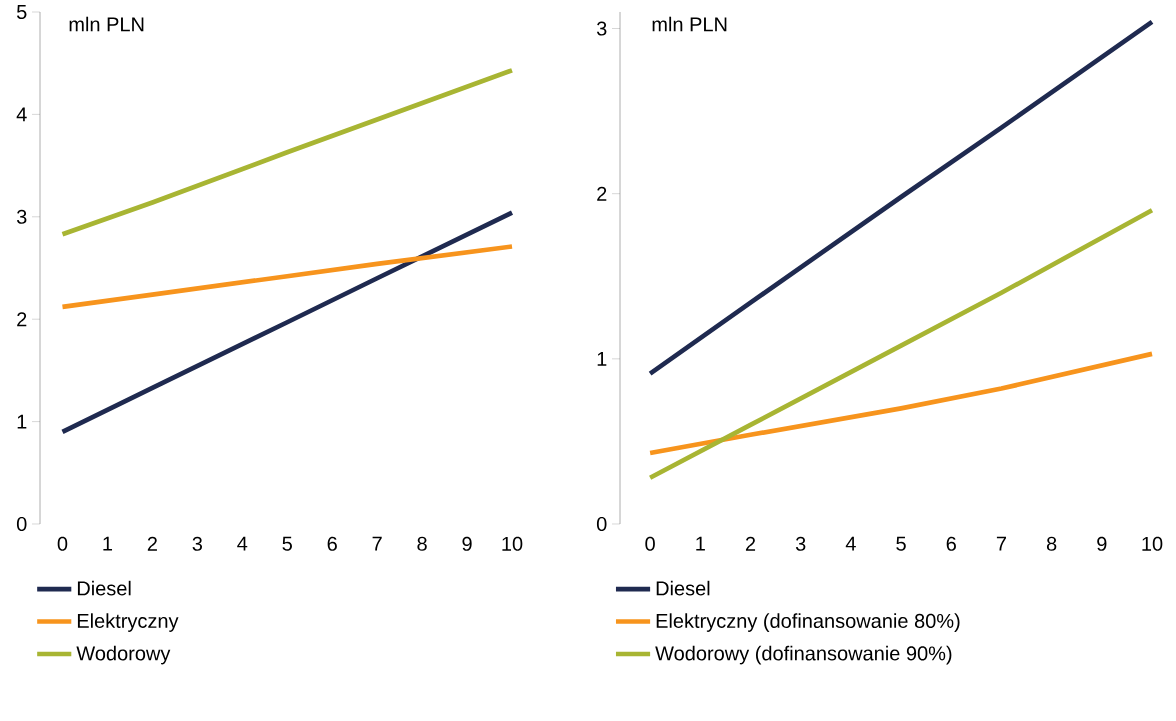  Describe the element at coordinates (21, 11) in the screenshot. I see `y-tick-label: 5` at that location.